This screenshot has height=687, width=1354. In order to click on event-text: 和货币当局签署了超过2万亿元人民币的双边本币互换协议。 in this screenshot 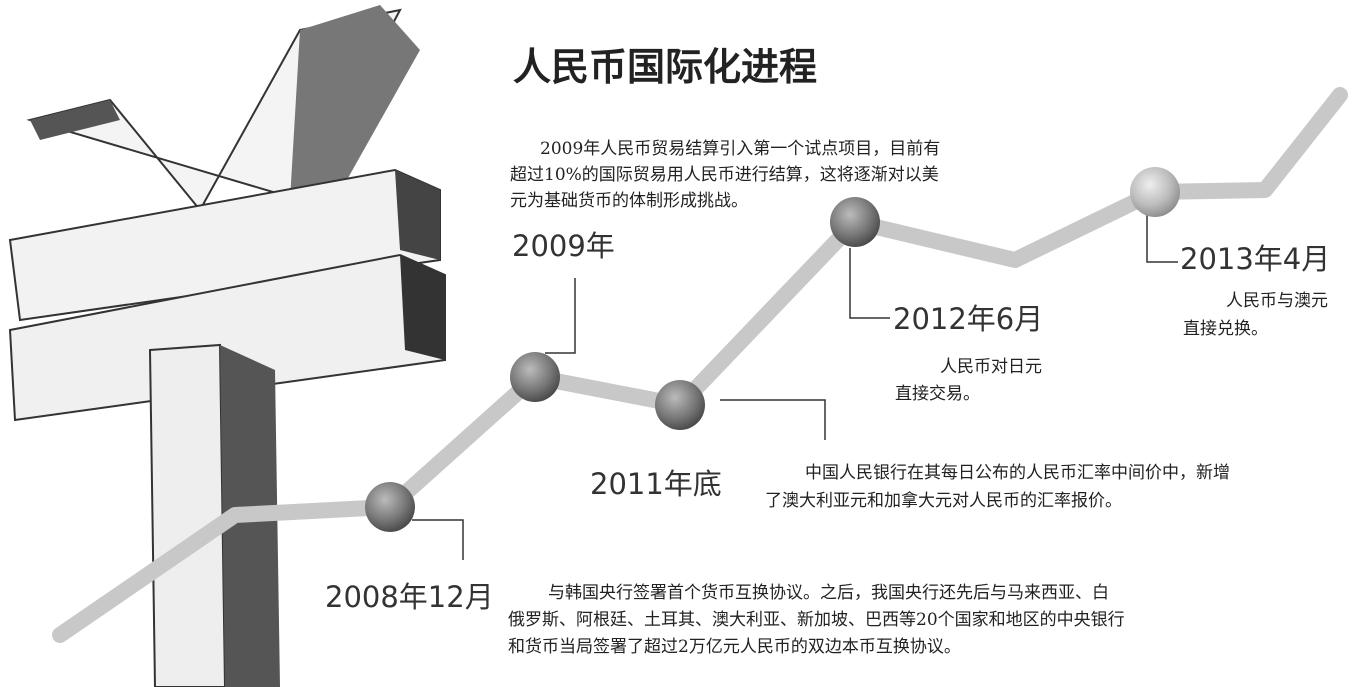, I will do `click(734, 647)`.